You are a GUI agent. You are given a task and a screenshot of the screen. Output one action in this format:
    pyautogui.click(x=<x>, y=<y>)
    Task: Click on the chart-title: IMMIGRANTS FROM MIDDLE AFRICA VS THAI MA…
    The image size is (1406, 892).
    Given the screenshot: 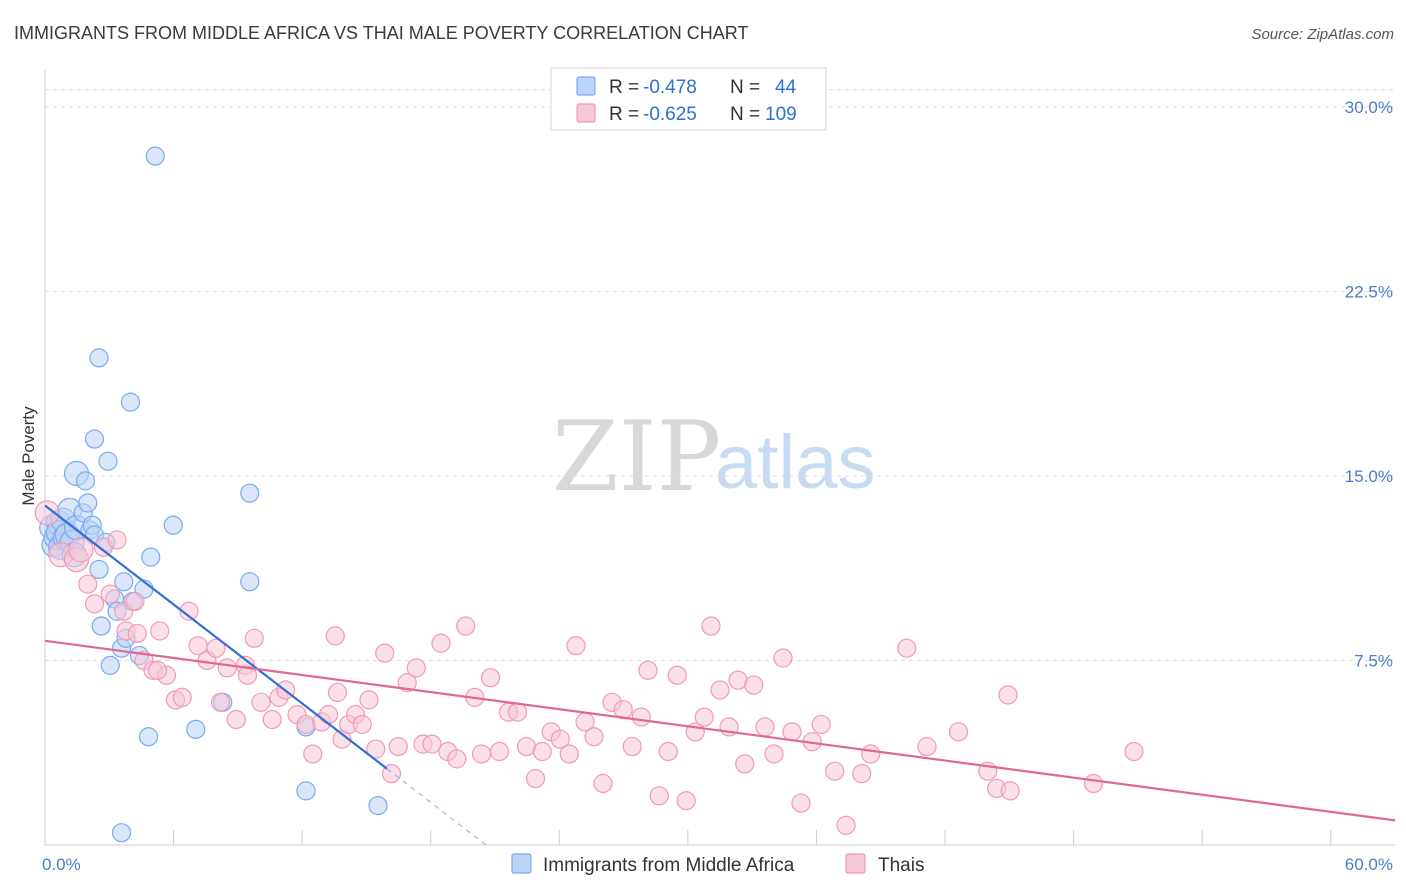 What is the action you would take?
    pyautogui.click(x=381, y=33)
    